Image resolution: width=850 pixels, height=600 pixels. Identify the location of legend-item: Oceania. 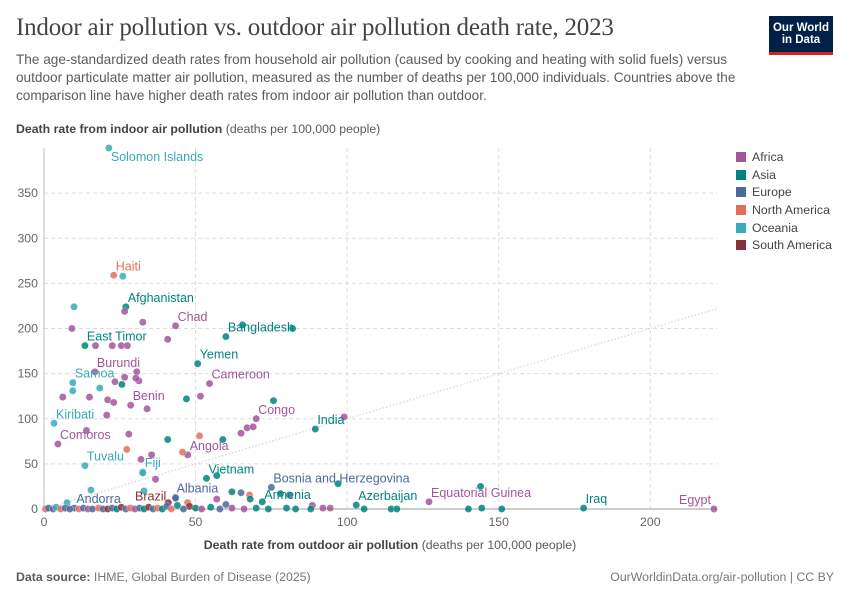
(784, 228).